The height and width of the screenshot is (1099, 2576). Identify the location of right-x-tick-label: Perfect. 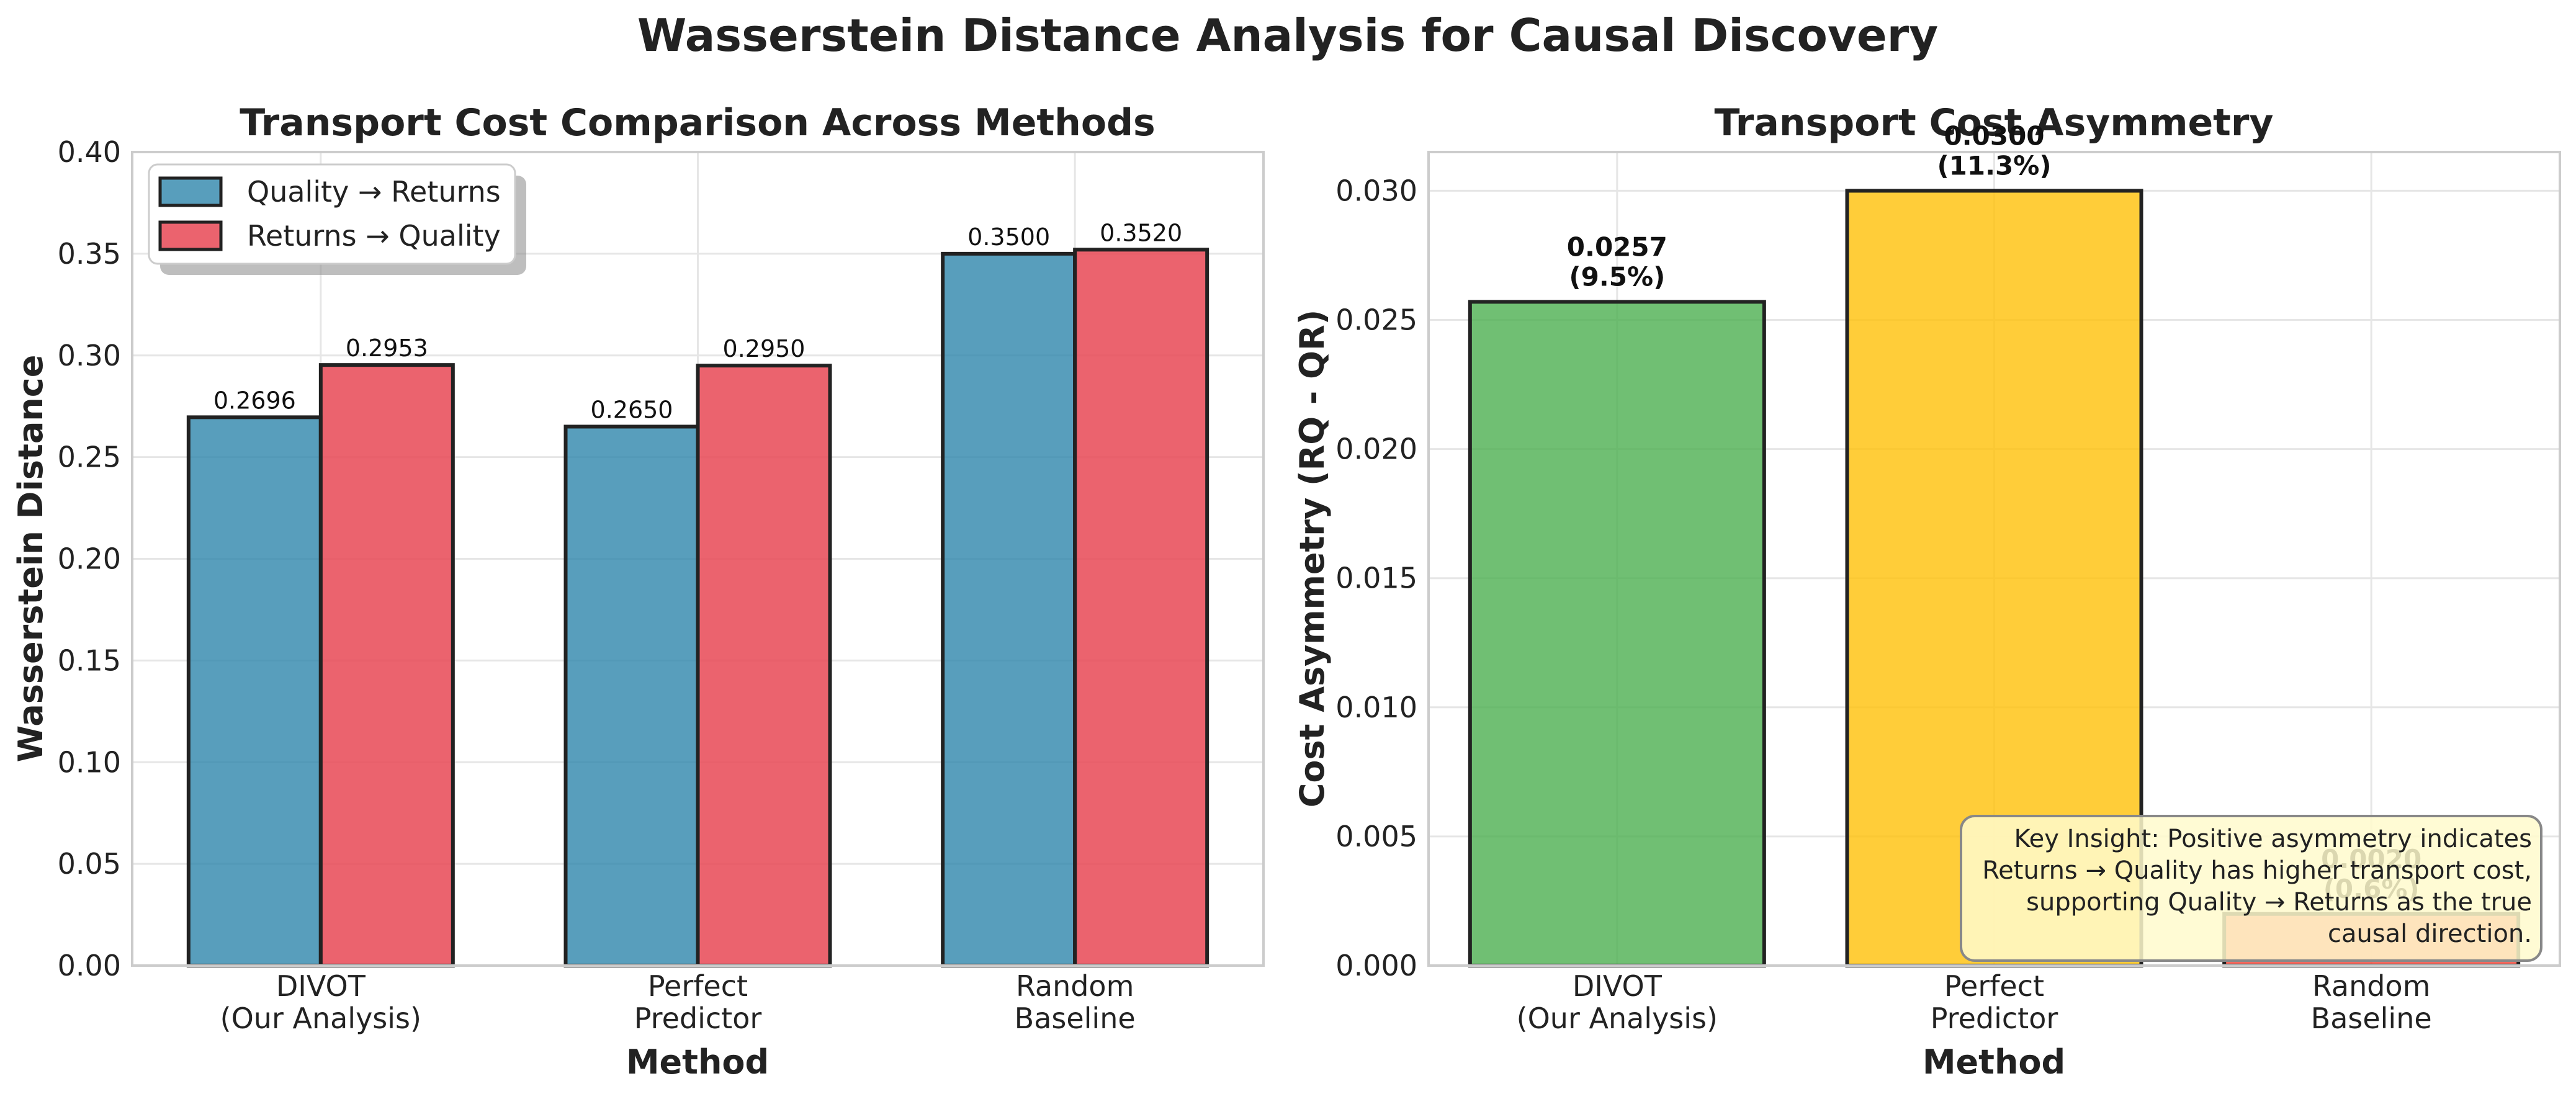
(1994, 986).